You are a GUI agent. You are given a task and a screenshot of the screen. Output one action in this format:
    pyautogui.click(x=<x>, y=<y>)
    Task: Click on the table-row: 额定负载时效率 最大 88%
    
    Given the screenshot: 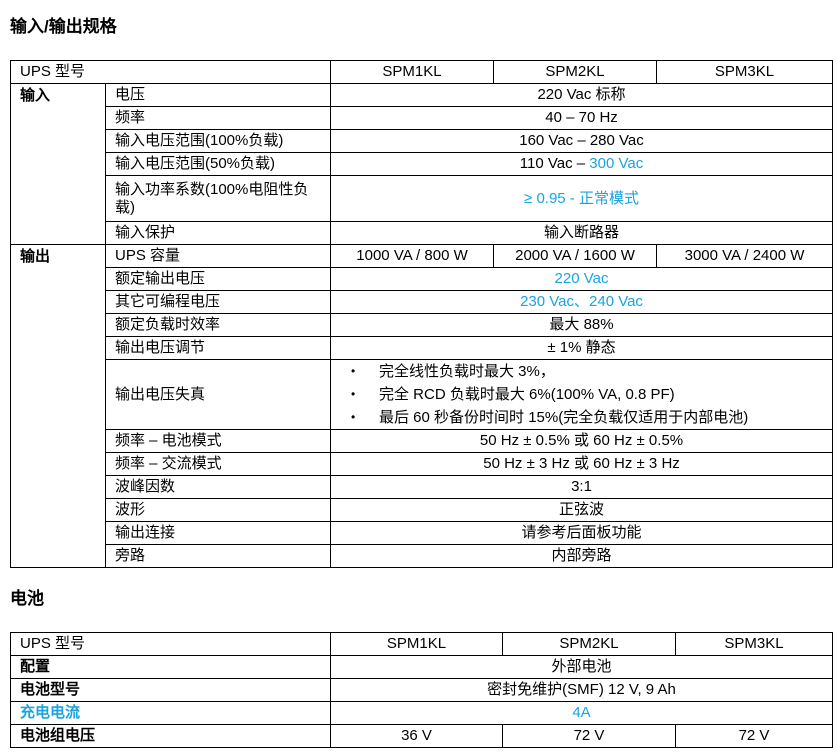 What is the action you would take?
    pyautogui.click(x=422, y=325)
    